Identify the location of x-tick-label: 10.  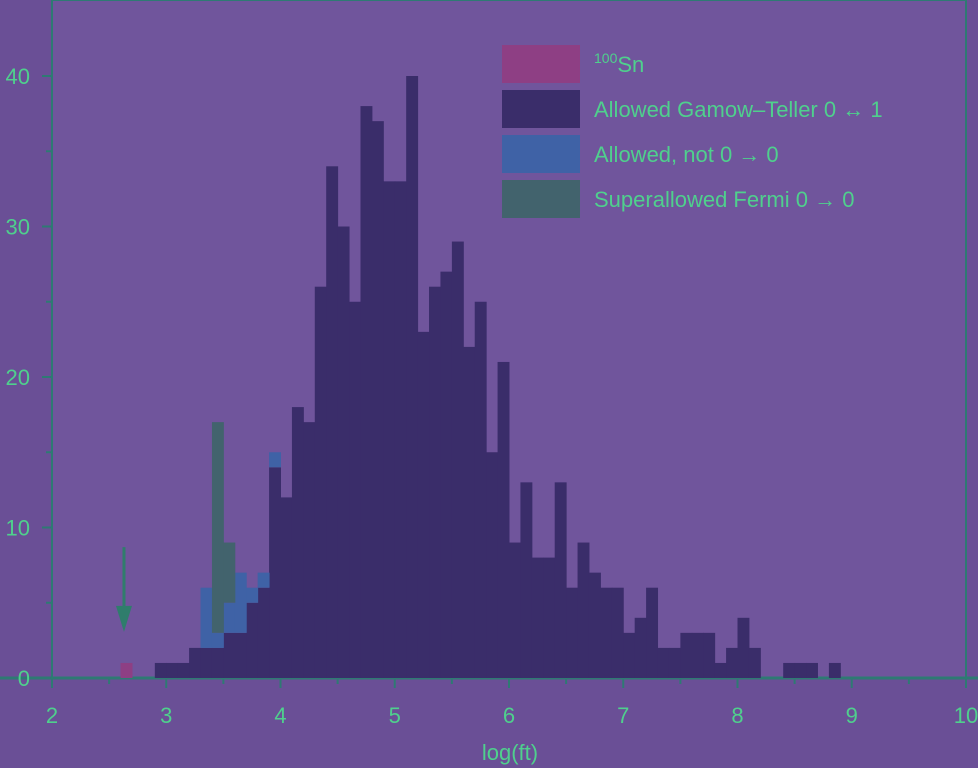
(966, 715).